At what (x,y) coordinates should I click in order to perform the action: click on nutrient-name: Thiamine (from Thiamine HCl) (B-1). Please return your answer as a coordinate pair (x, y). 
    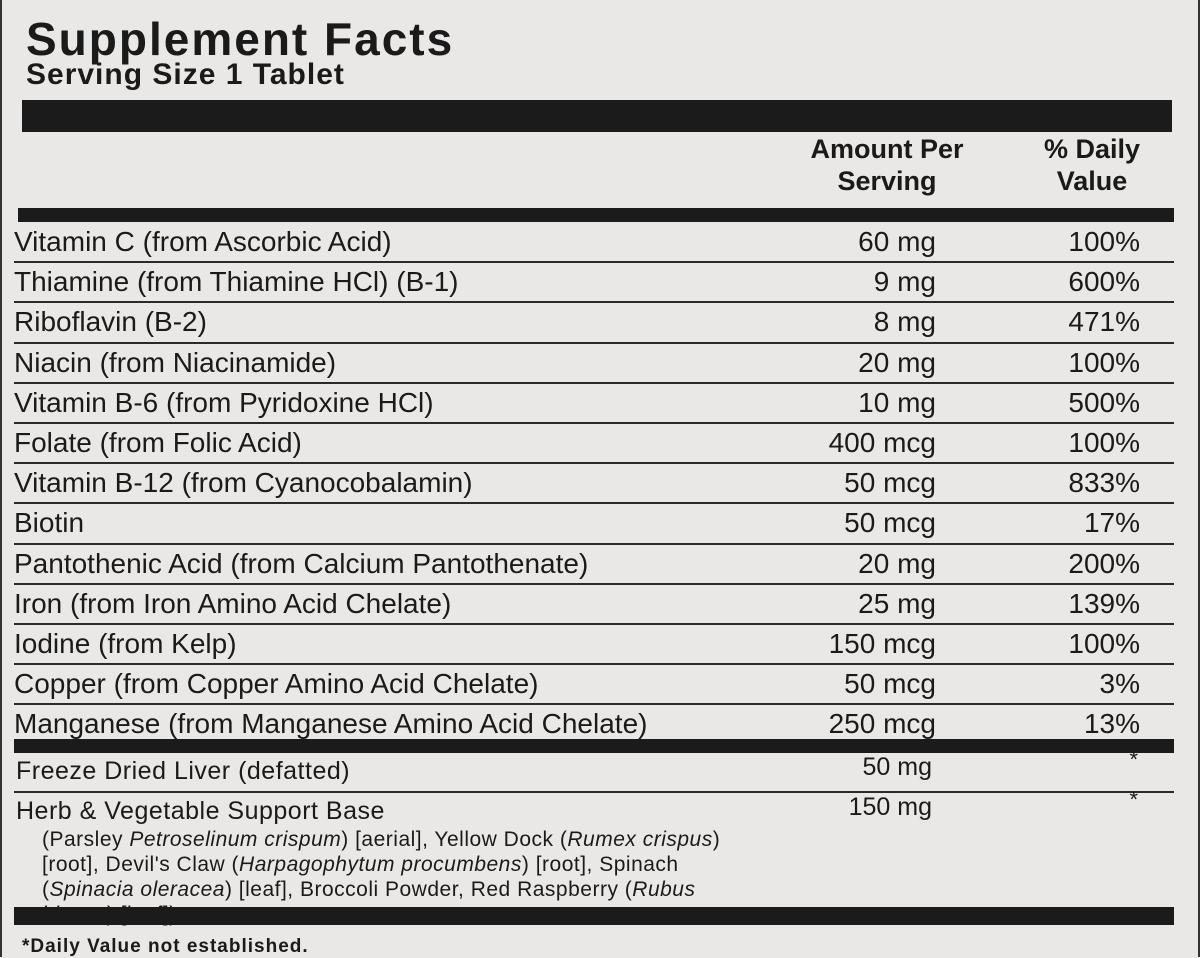
    Looking at the image, I should click on (236, 282).